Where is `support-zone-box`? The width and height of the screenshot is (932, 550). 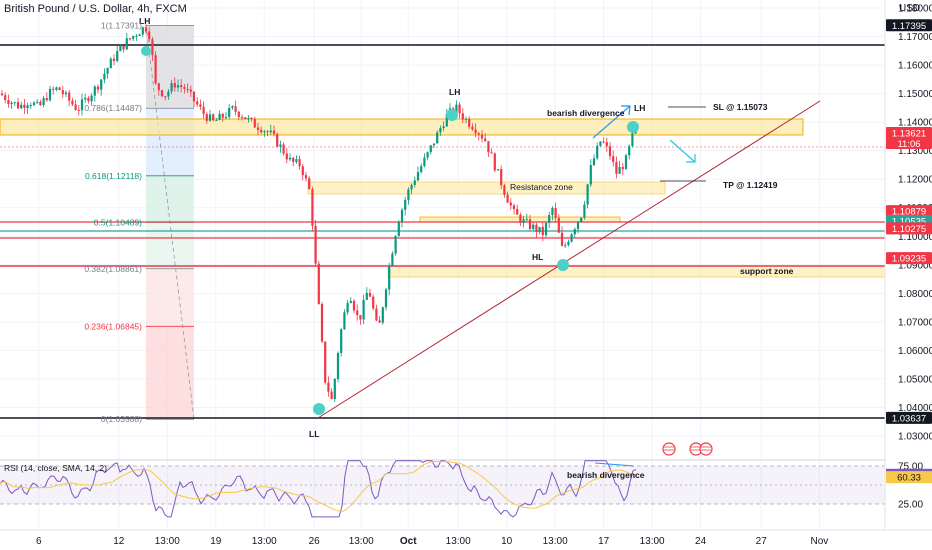 support-zone-box is located at coordinates (659, 271).